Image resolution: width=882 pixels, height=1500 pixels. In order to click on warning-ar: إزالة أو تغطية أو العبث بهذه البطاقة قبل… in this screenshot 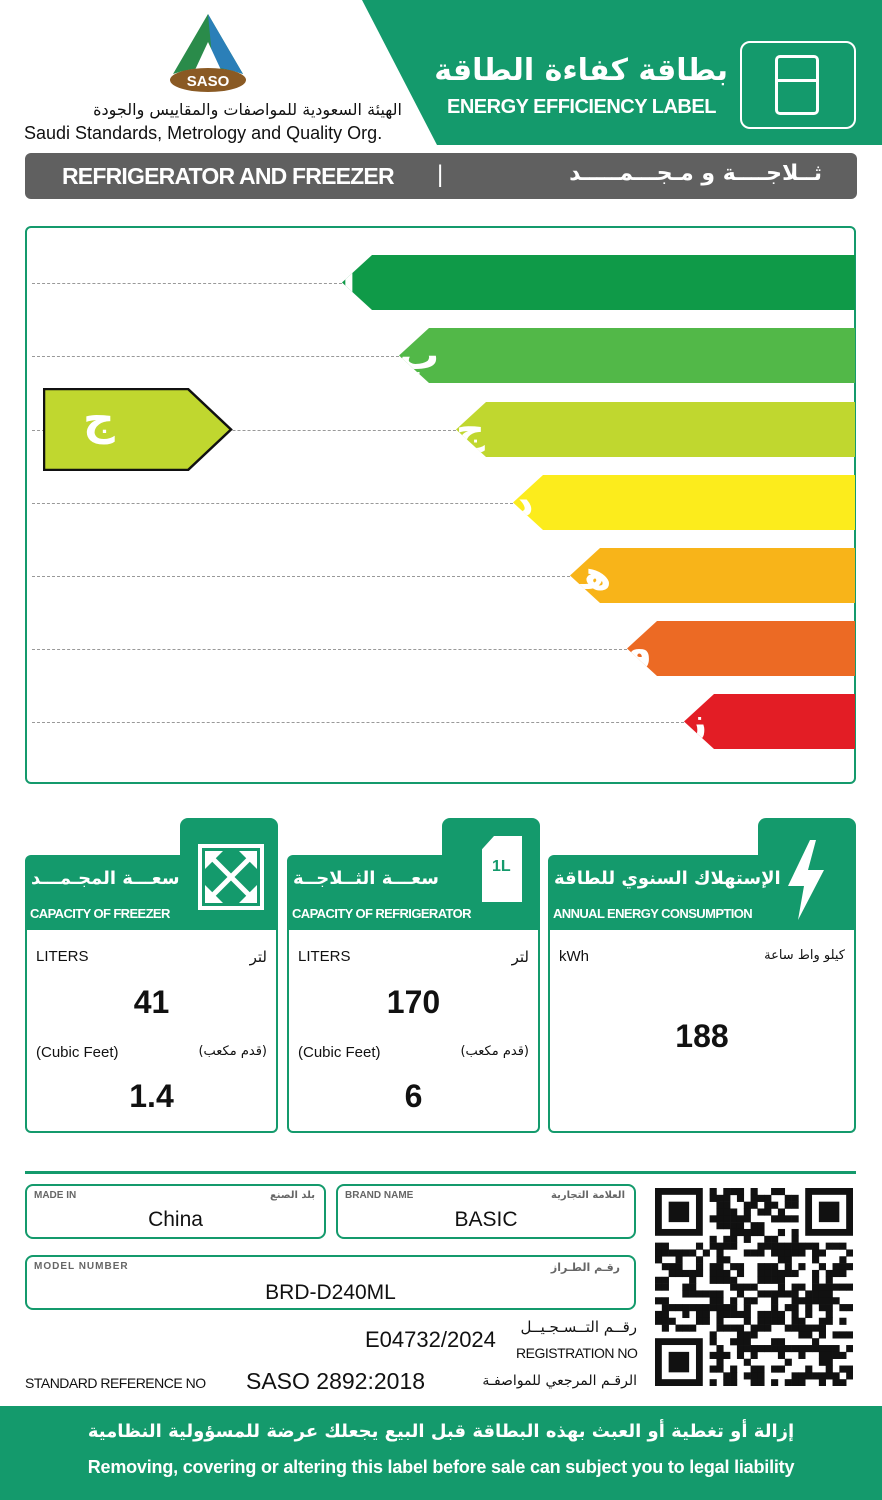, I will do `click(441, 1431)`.